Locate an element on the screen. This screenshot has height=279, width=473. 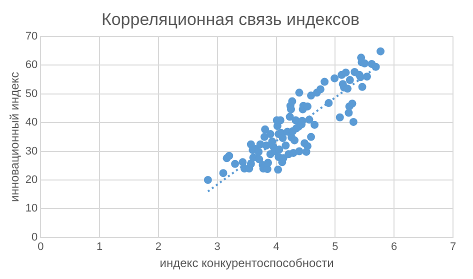
y-tick-label: 40 is located at coordinates (31, 122).